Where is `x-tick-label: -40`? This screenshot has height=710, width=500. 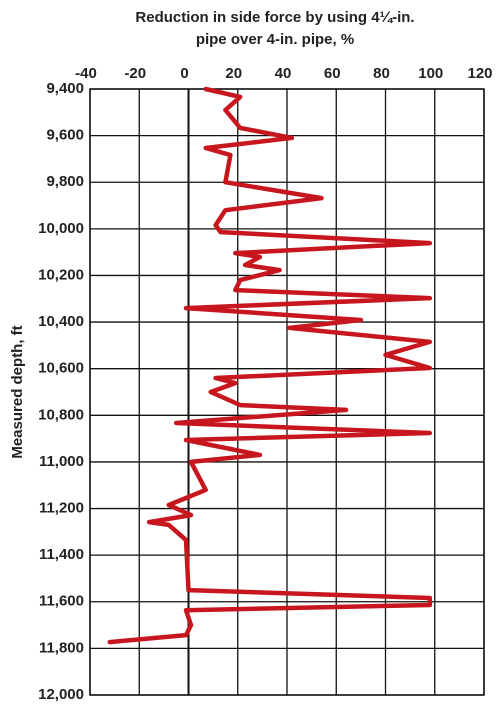 x-tick-label: -40 is located at coordinates (86, 73).